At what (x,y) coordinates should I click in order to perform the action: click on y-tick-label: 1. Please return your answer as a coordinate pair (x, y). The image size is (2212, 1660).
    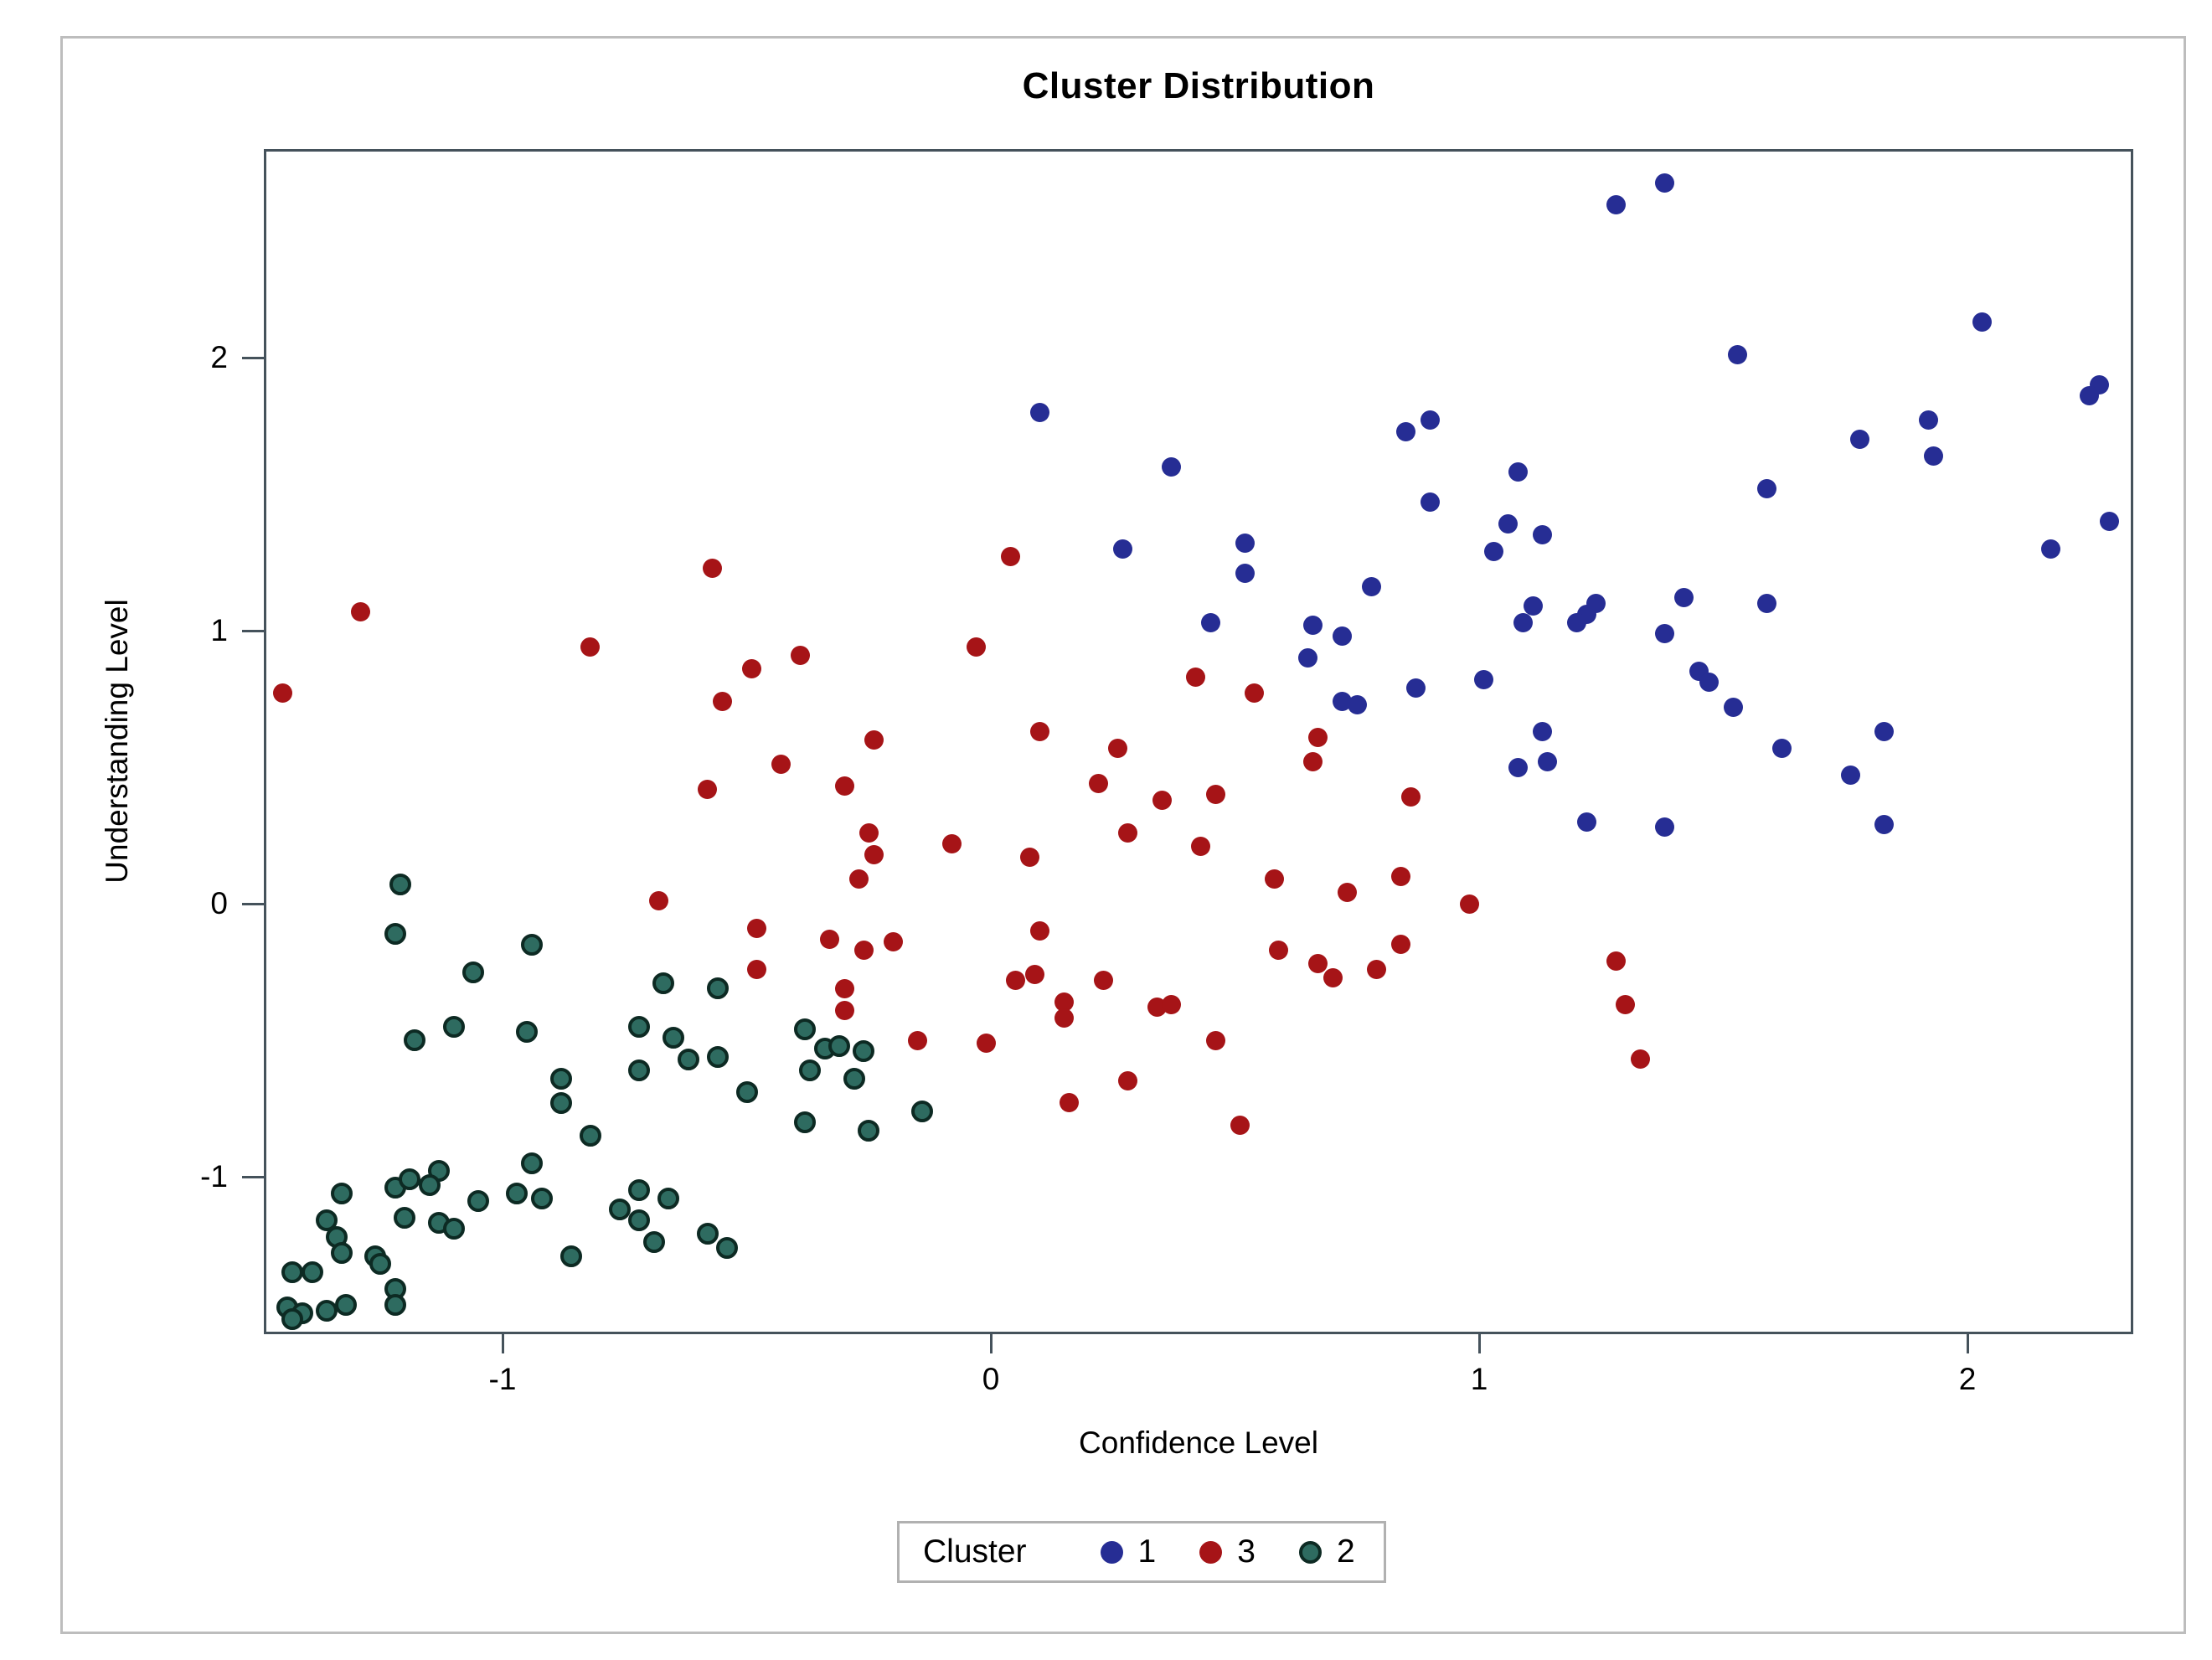
    Looking at the image, I should click on (219, 630).